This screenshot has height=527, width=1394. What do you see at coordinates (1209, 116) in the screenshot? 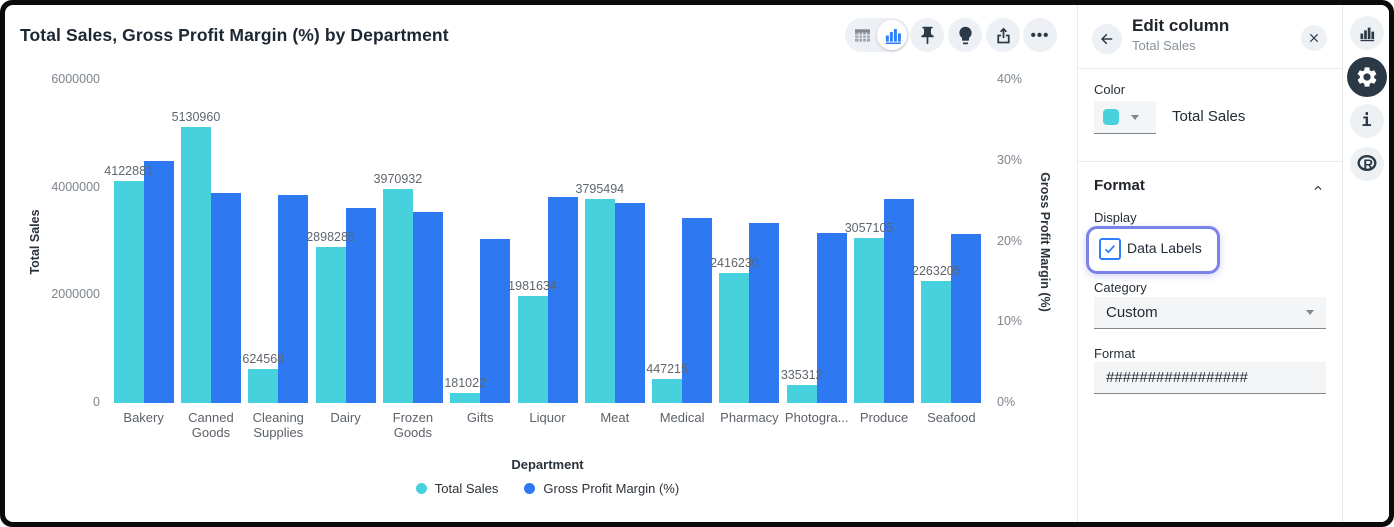
I see `color-series-name: Total Sales` at bounding box center [1209, 116].